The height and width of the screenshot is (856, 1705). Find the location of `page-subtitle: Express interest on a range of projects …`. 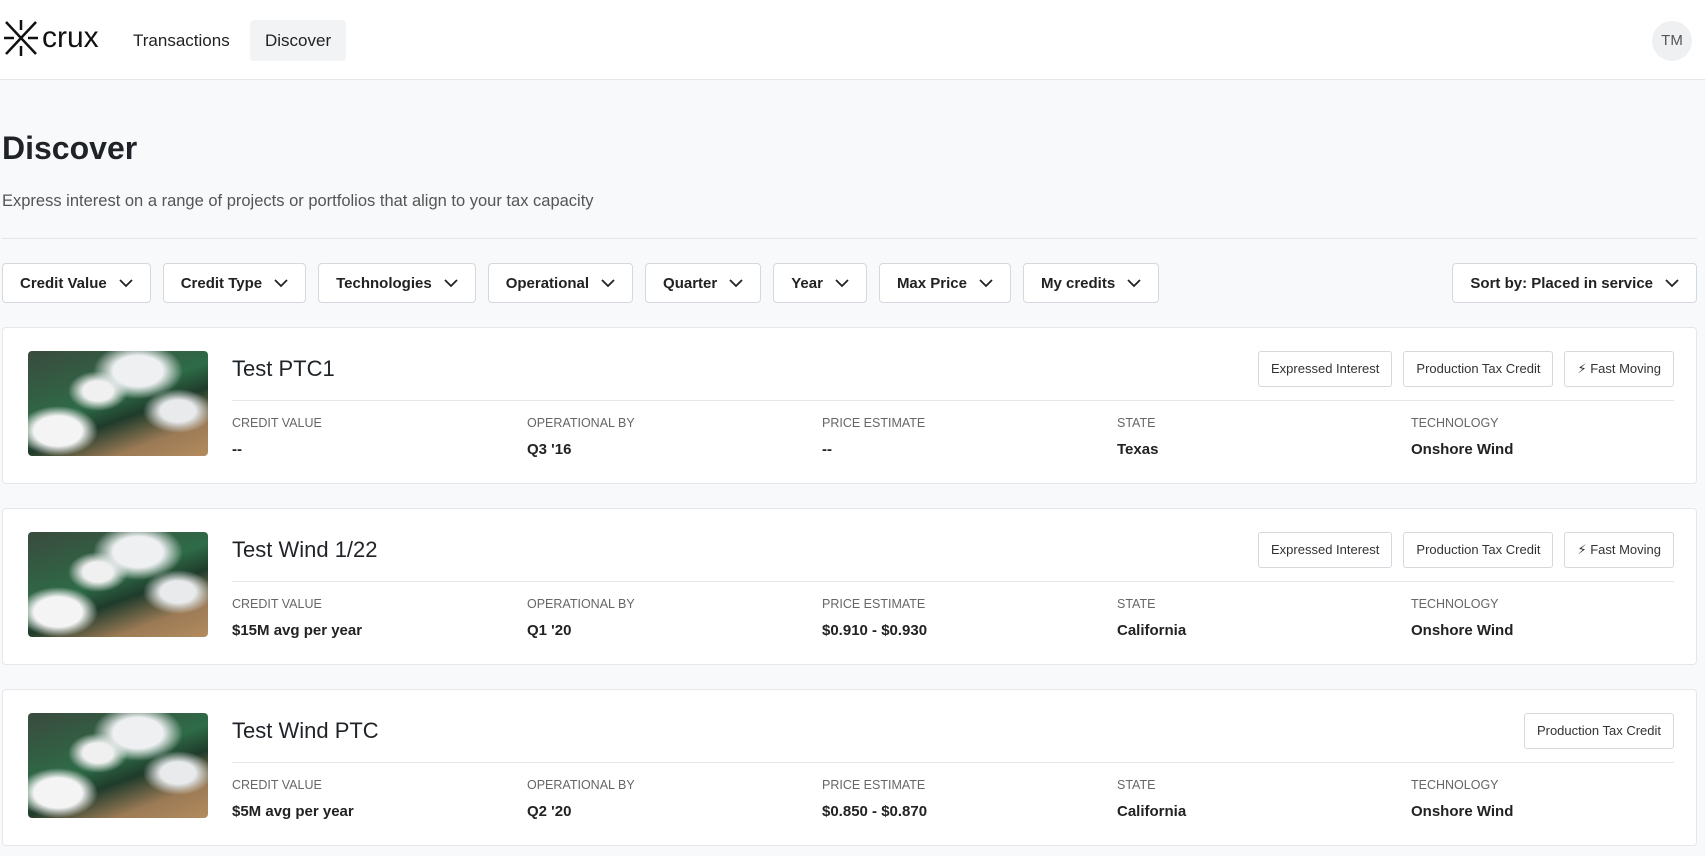

page-subtitle: Express interest on a range of projects … is located at coordinates (298, 201).